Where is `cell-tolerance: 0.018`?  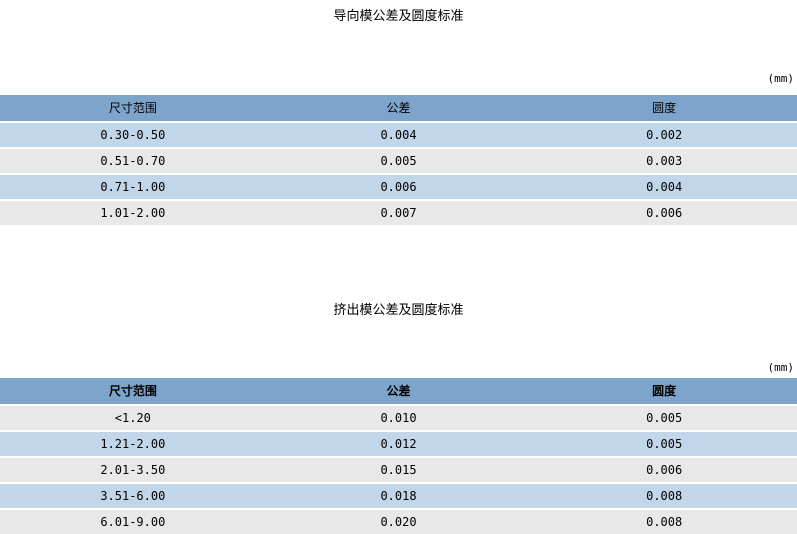
cell-tolerance: 0.018 is located at coordinates (398, 496).